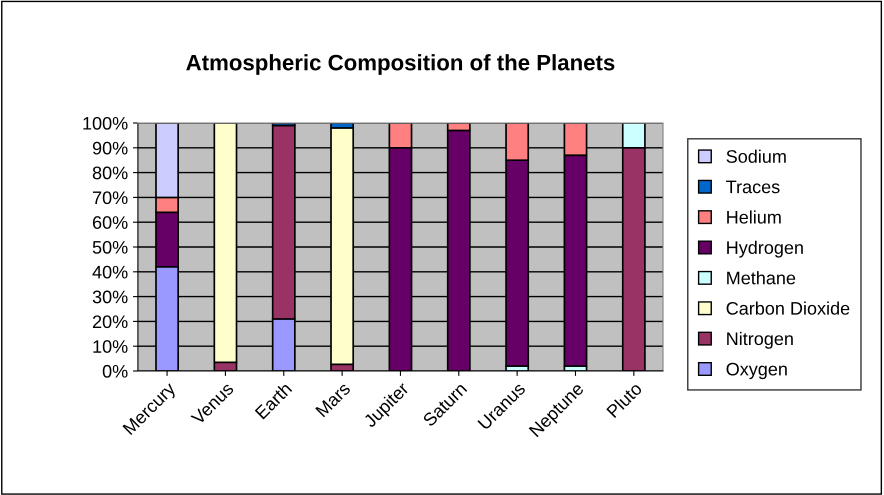 The width and height of the screenshot is (884, 495). What do you see at coordinates (110, 346) in the screenshot?
I see `y-tick-label: 10%` at bounding box center [110, 346].